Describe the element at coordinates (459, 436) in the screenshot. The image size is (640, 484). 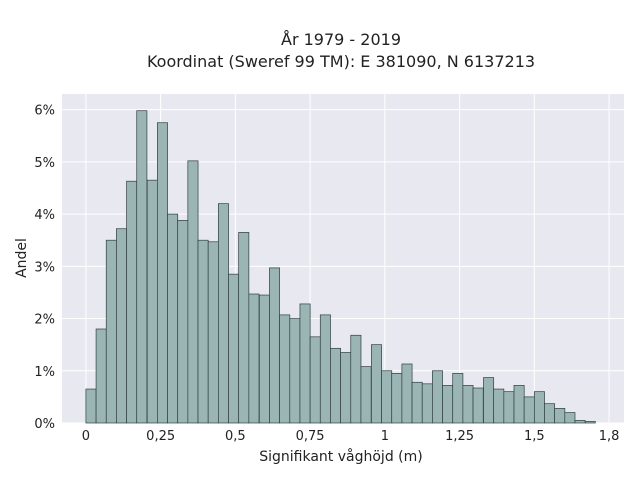
I see `x-tick-label: 1,25` at that location.